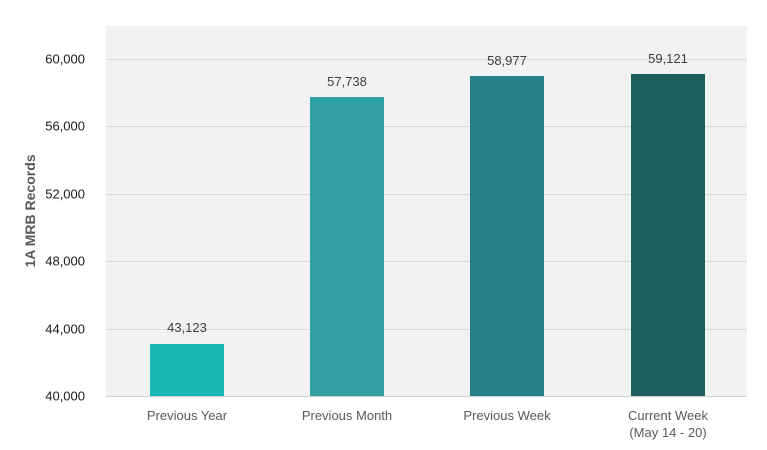 This screenshot has width=767, height=450. Describe the element at coordinates (187, 327) in the screenshot. I see `bar-value-label: 43,123` at that location.